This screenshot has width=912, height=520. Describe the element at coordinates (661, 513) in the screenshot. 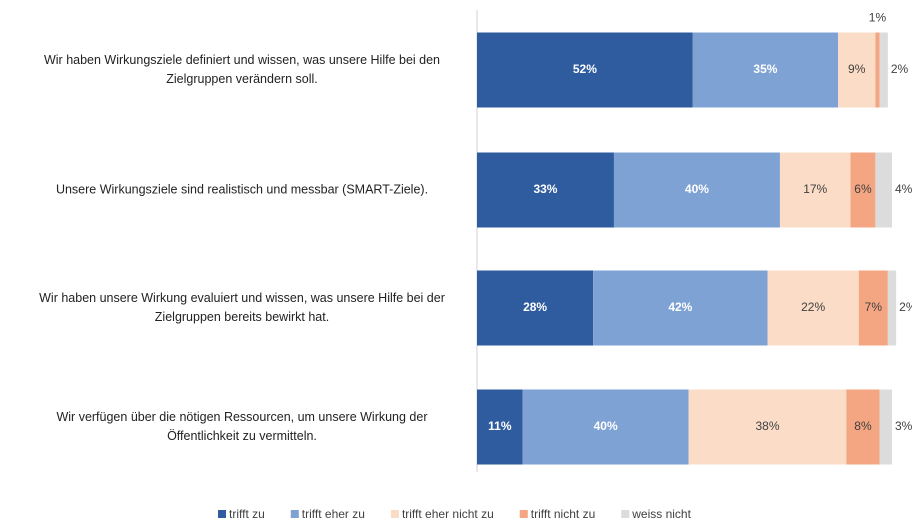

I see `legend-label: weiss nicht` at that location.